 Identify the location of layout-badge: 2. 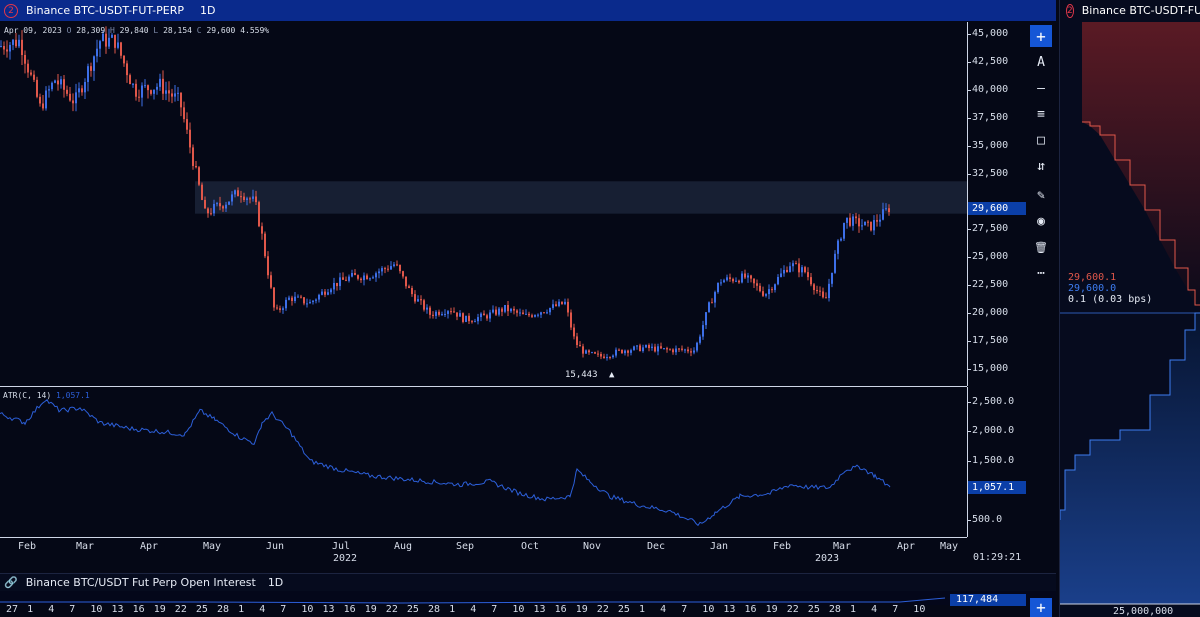
(11, 10).